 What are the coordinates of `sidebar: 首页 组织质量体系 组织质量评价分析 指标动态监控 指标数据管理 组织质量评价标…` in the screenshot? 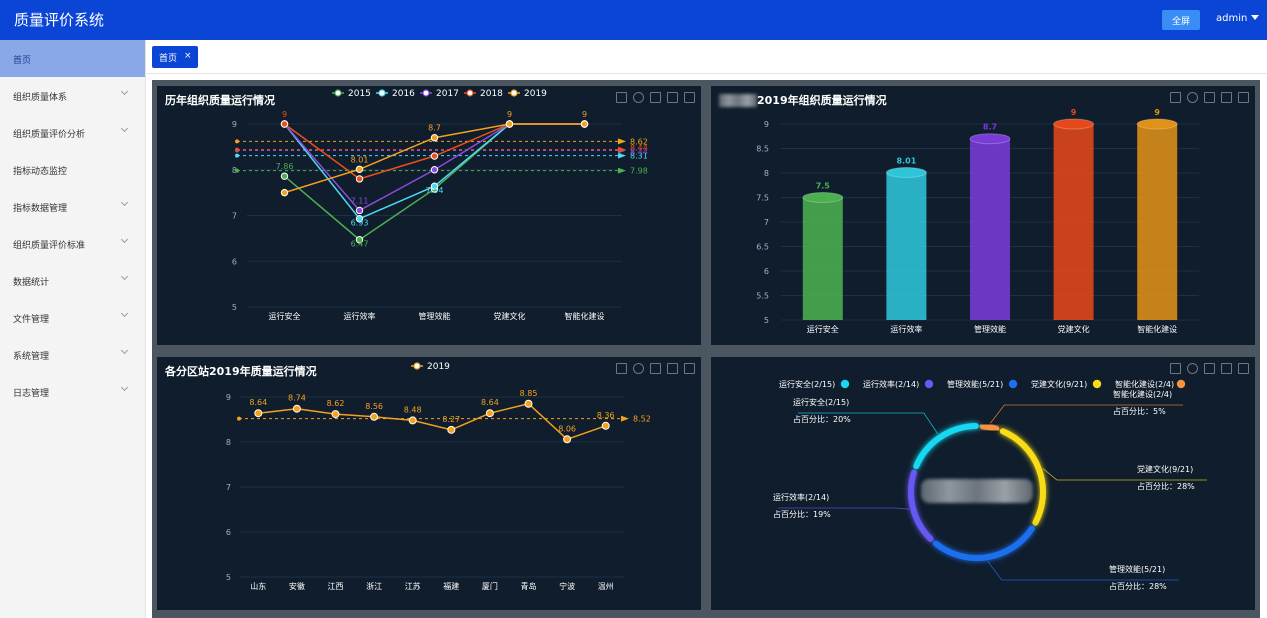 It's located at (73, 329).